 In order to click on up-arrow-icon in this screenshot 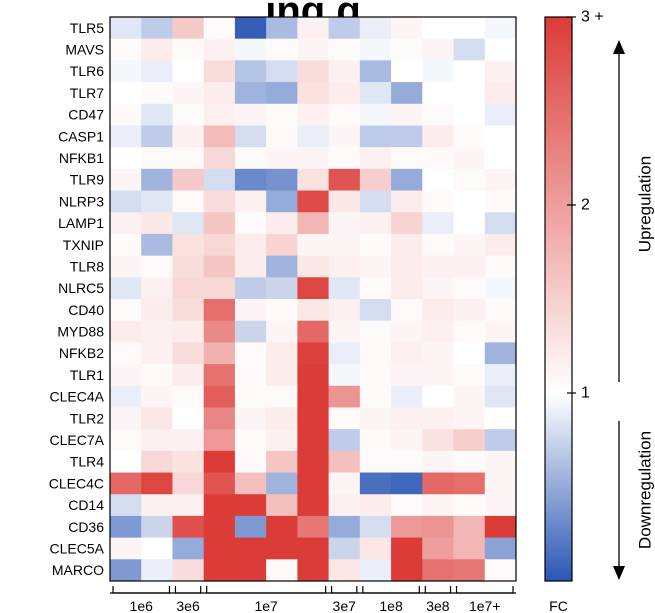, I will do `click(619, 47)`.